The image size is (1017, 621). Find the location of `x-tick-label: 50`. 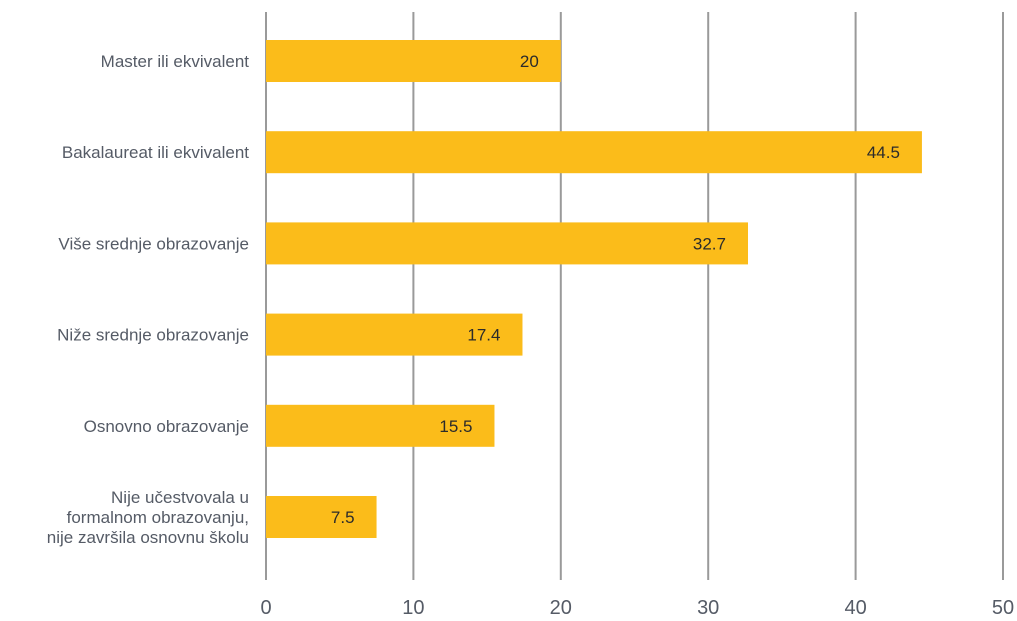

x-tick-label: 50 is located at coordinates (1003, 608).